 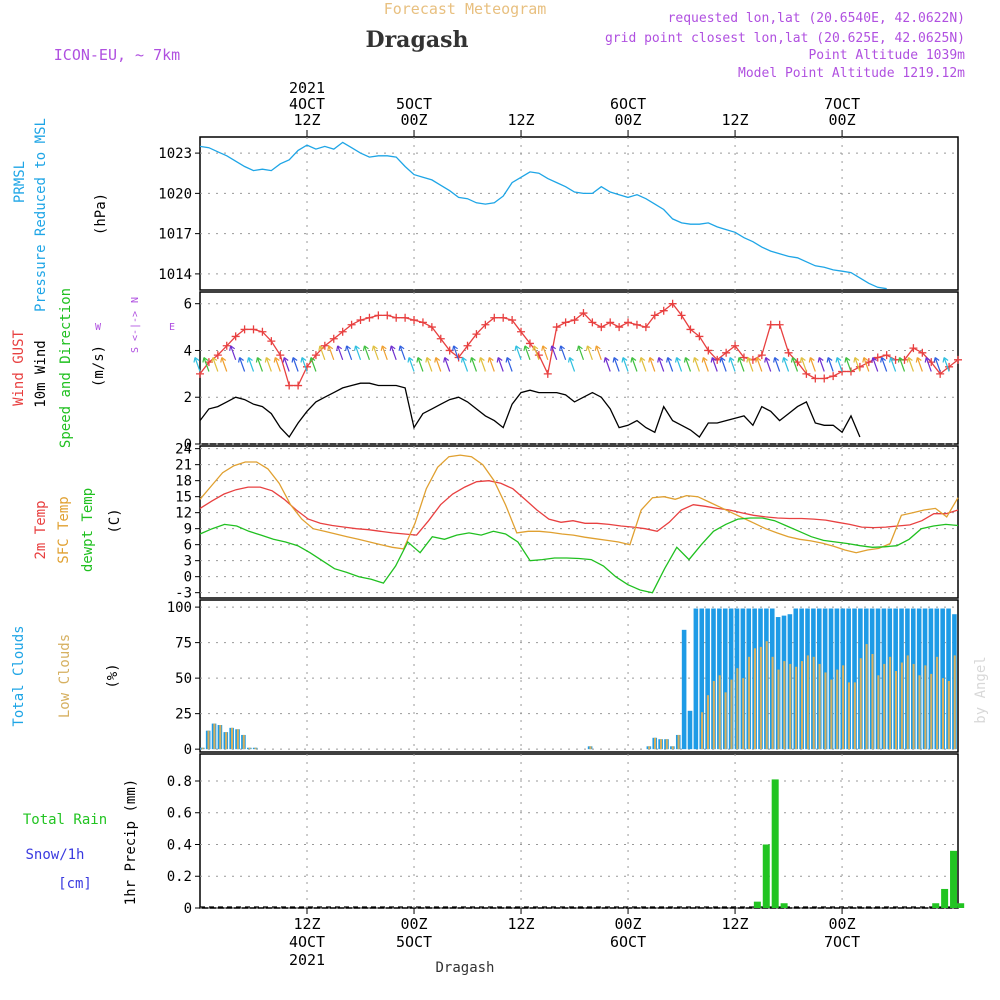 I want to click on pressure-ylabels: PRMSL Pressure Reduced to MSL (hPa), so click(x=60, y=215).